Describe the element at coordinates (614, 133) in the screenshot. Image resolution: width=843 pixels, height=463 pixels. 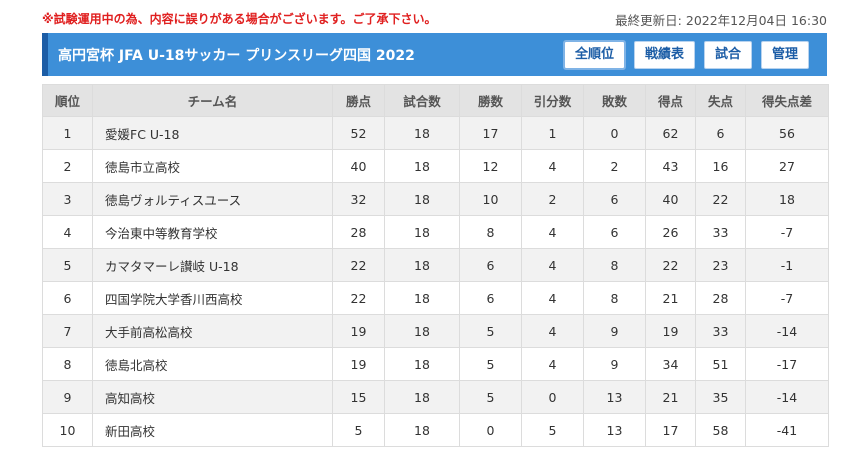
I see `cell-losses: 0` at that location.